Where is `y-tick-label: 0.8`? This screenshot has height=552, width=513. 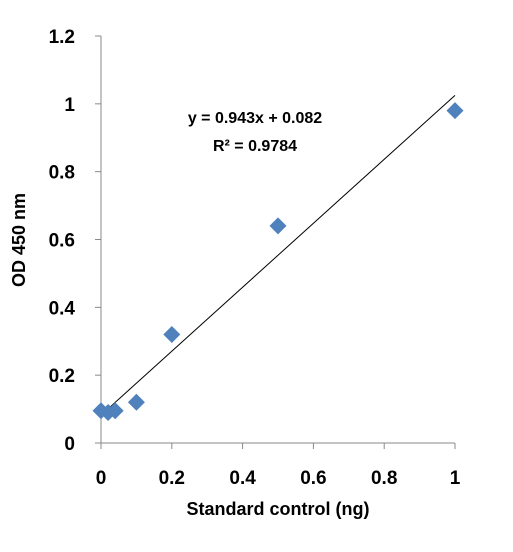 y-tick-label: 0.8 is located at coordinates (62, 173).